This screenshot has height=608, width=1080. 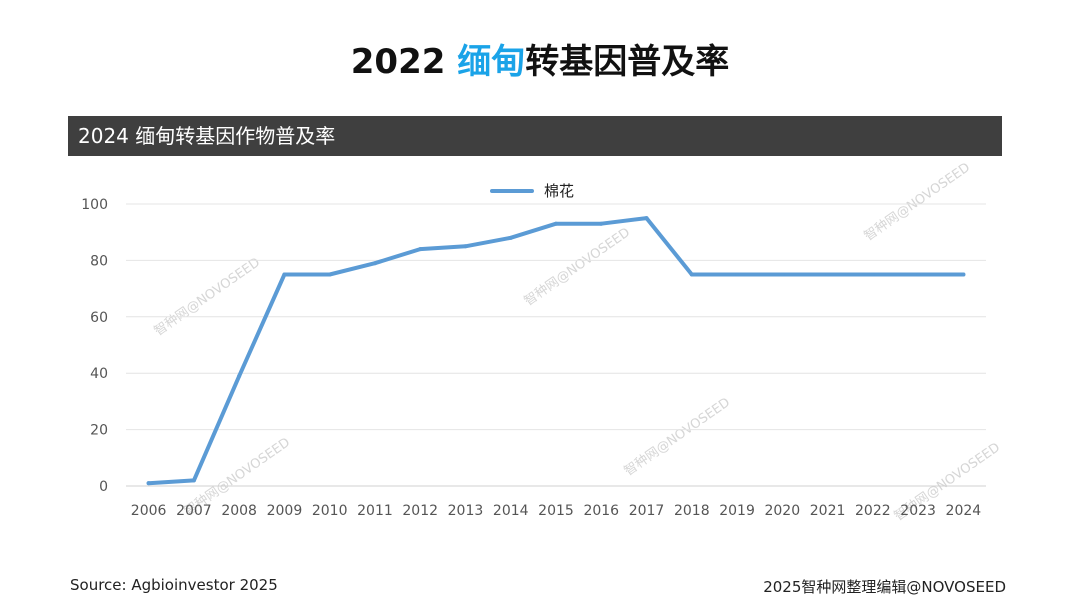 I want to click on x-tick-label: 2020, so click(x=782, y=511).